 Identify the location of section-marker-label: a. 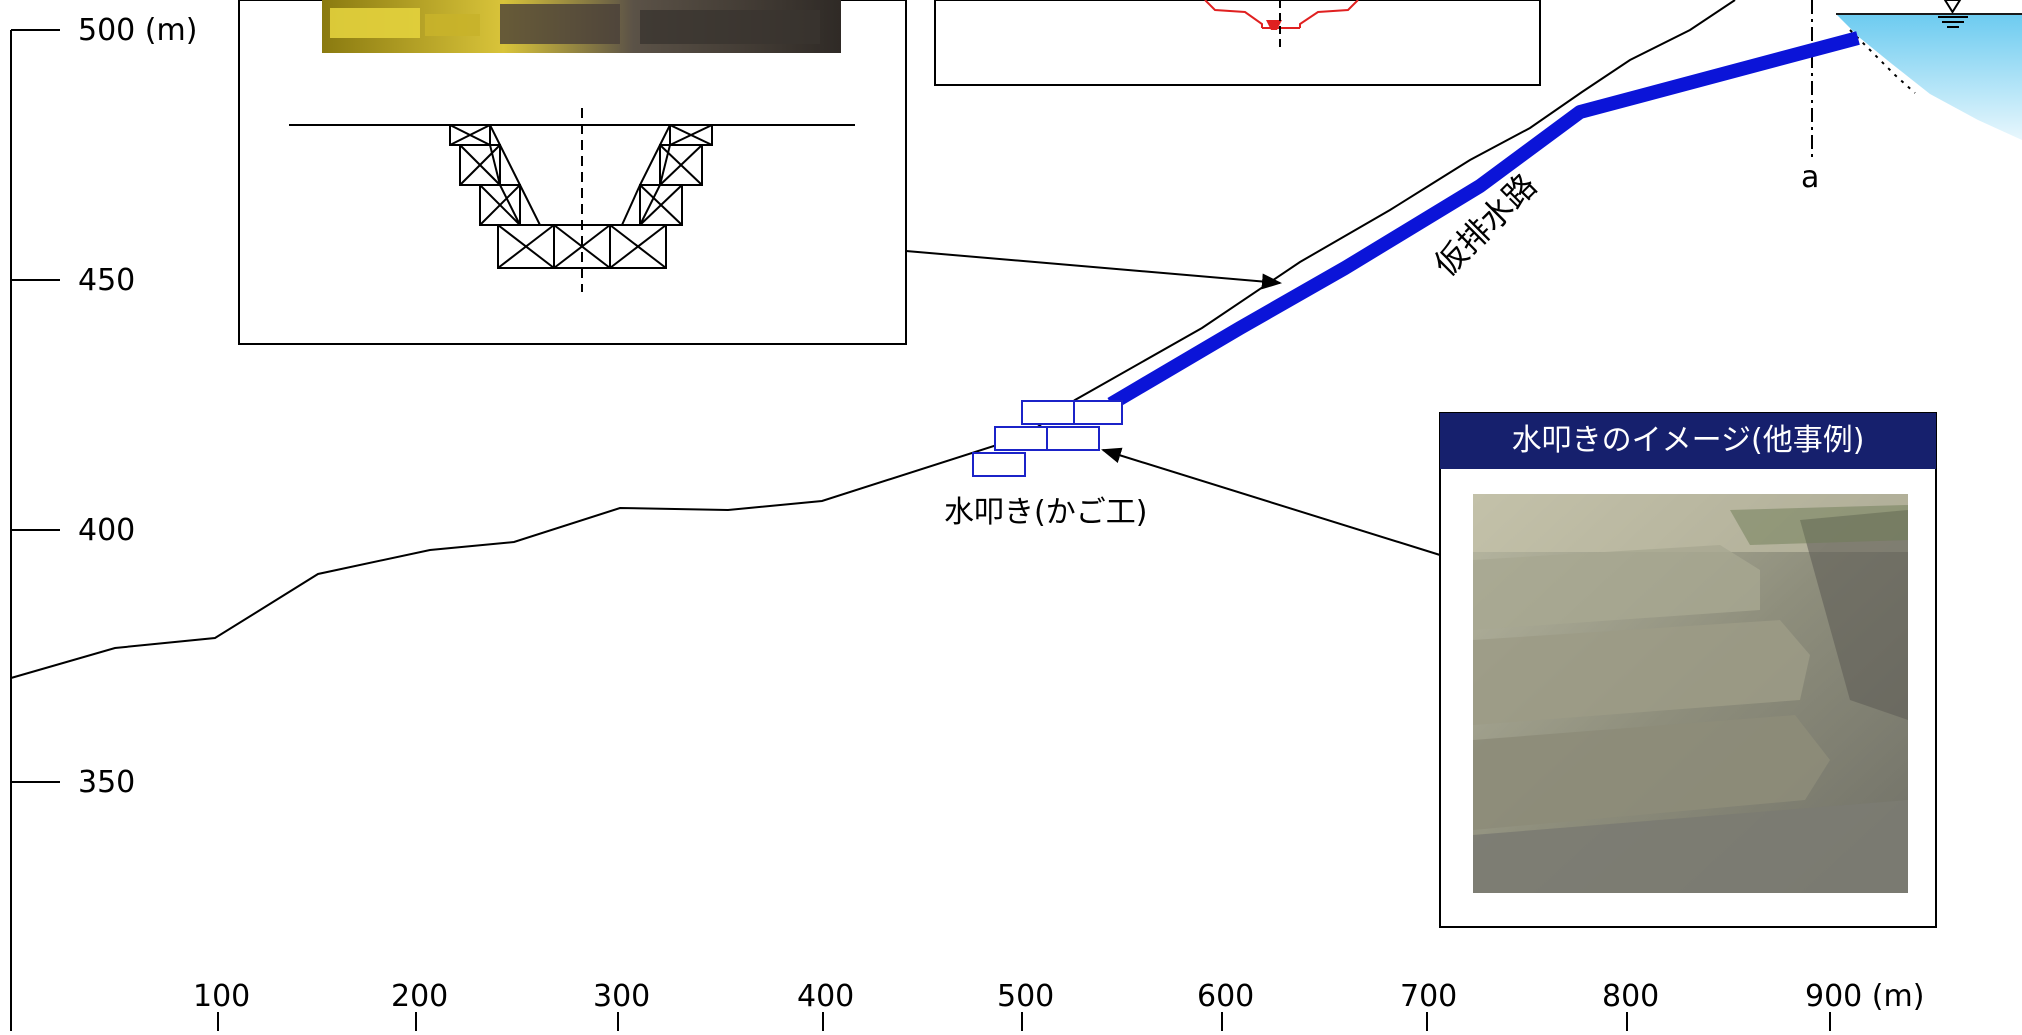
(1810, 177).